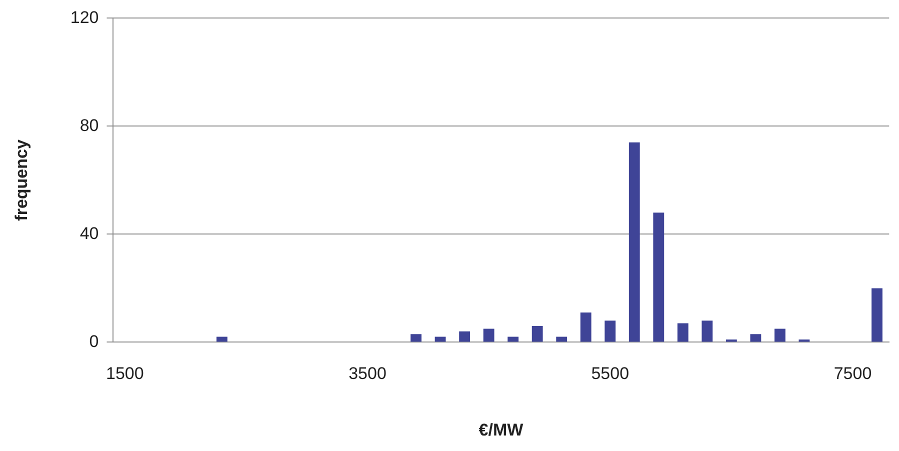 The image size is (899, 451). What do you see at coordinates (94, 341) in the screenshot?
I see `y-tick-label: 0` at bounding box center [94, 341].